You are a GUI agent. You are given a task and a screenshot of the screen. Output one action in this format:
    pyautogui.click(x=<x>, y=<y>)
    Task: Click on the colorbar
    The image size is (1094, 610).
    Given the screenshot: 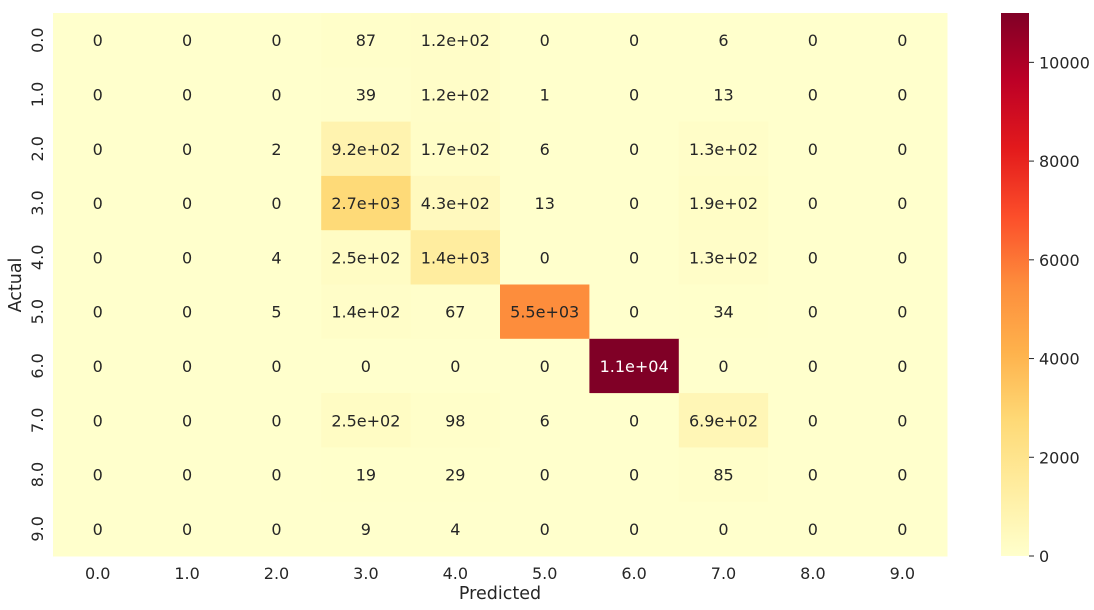 What is the action you would take?
    pyautogui.click(x=1015, y=284)
    